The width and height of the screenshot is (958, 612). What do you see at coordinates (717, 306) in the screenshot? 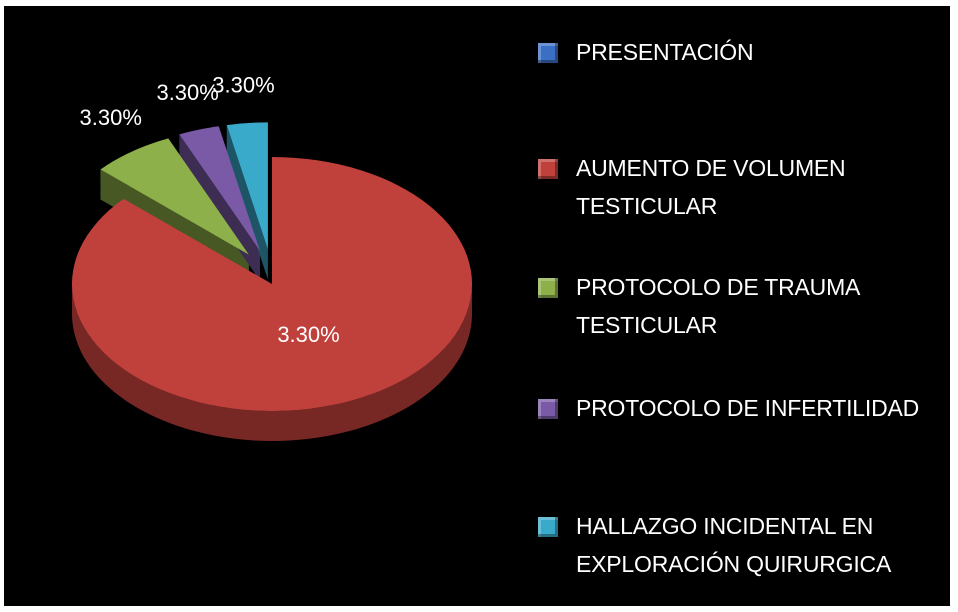
I see `legend-label: PROTOCOLO DE TRAUMA TESTICULAR` at bounding box center [717, 306].